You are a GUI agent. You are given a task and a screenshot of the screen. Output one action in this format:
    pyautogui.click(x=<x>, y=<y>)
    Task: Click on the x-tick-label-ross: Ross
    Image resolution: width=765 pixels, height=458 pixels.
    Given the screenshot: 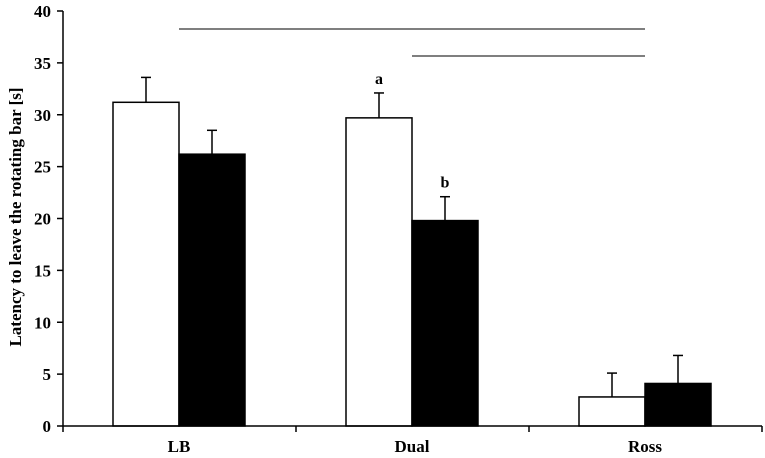 What is the action you would take?
    pyautogui.click(x=645, y=446)
    